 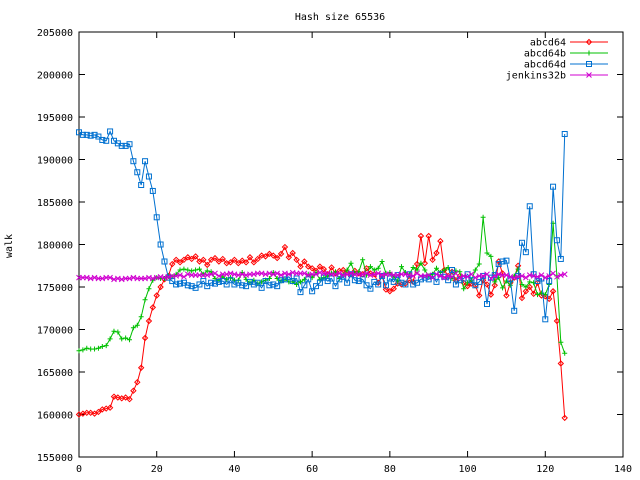 What do you see at coordinates (340, 17) in the screenshot?
I see `chart-title: Hash size 65536` at bounding box center [340, 17].